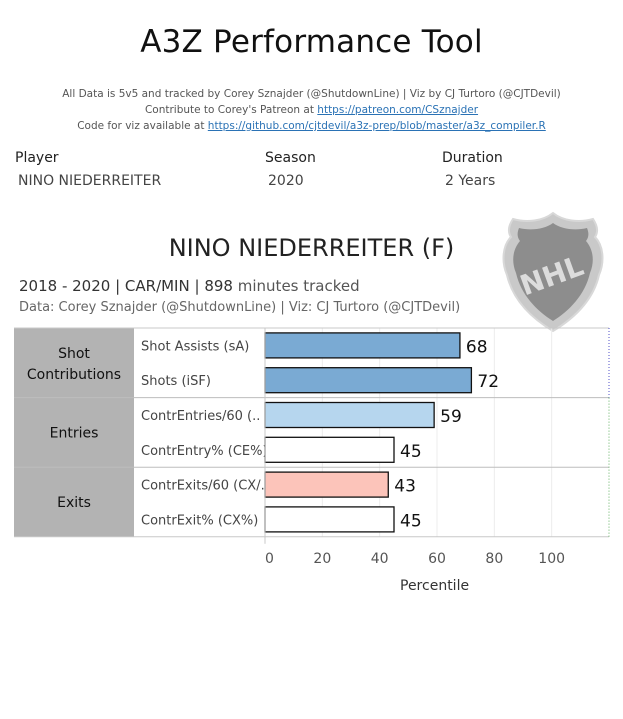  I want to click on x-tick-label: 80, so click(494, 559).